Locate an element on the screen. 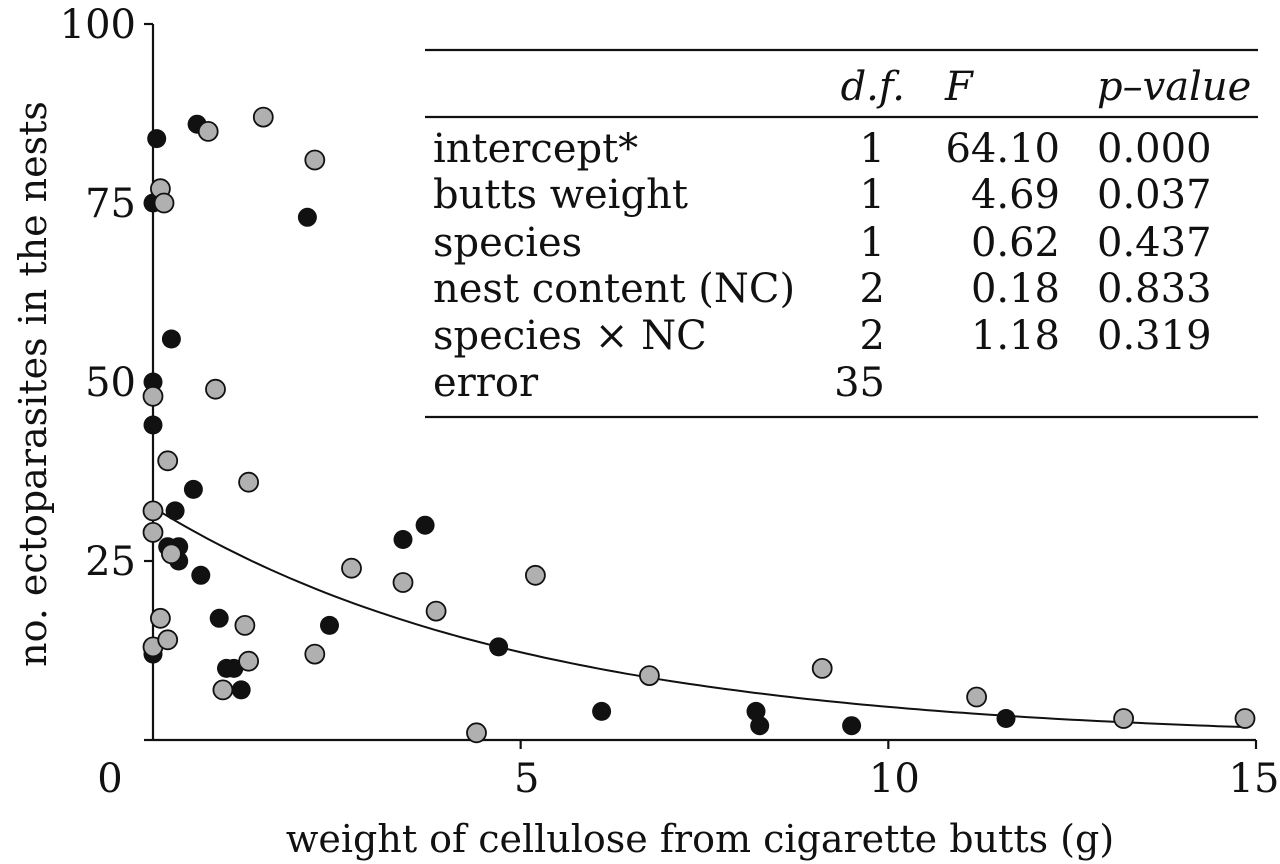 This screenshot has width=1280, height=864. x-ticks: 0 5 10 15 is located at coordinates (688, 771).